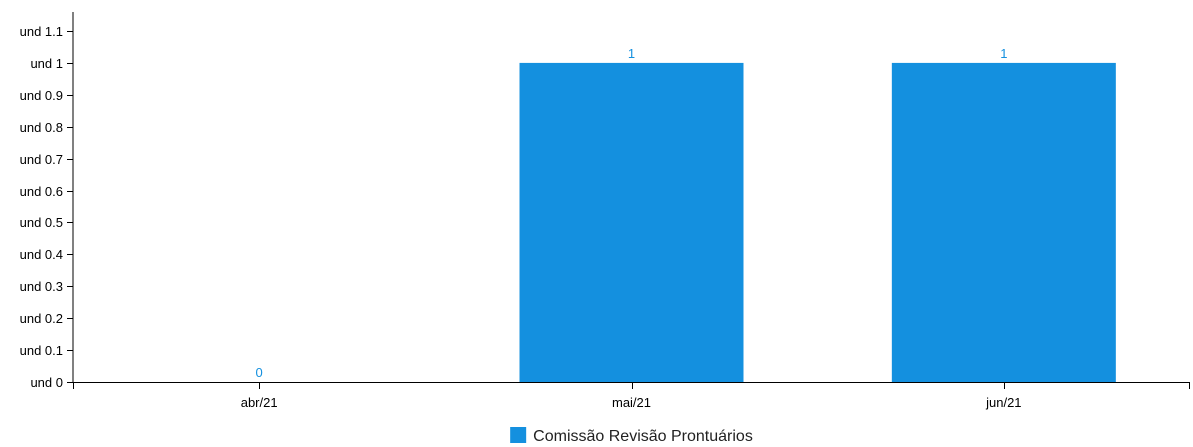 This screenshot has width=1193, height=447. What do you see at coordinates (259, 402) in the screenshot?
I see `x-tick-label: abr/21` at bounding box center [259, 402].